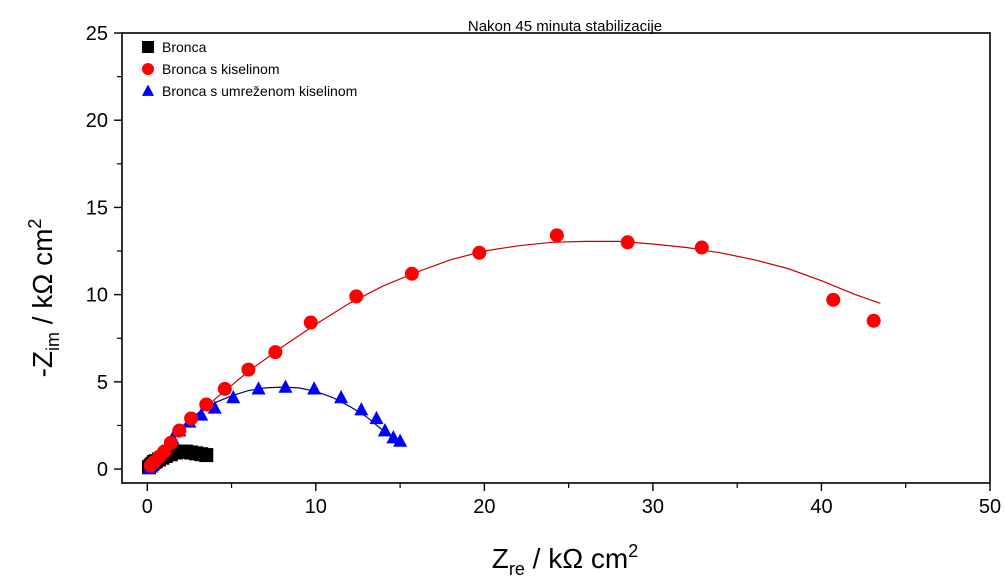 This screenshot has width=1006, height=587. What do you see at coordinates (97, 34) in the screenshot?
I see `y-tick-label: 25` at bounding box center [97, 34].